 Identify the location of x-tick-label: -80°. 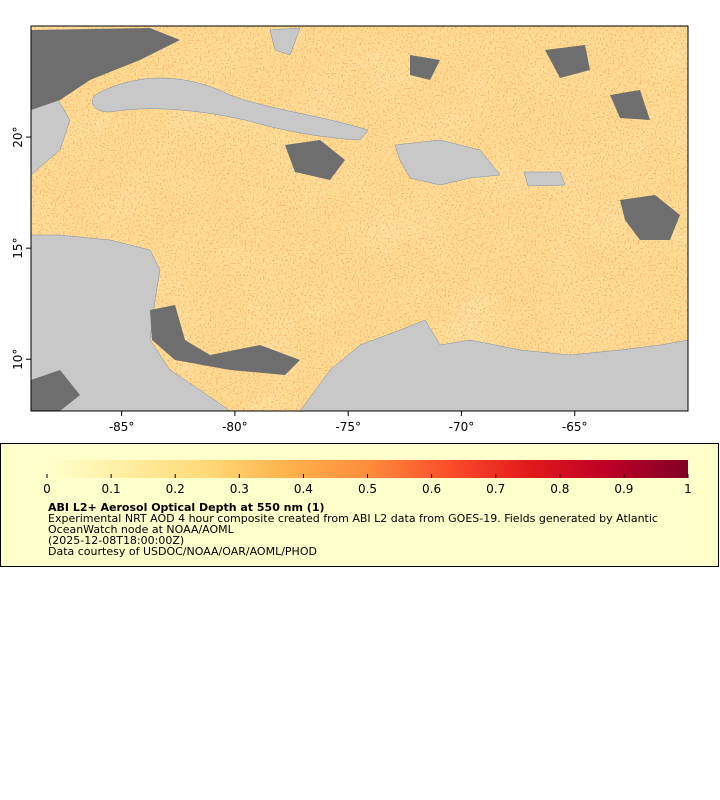
(235, 427).